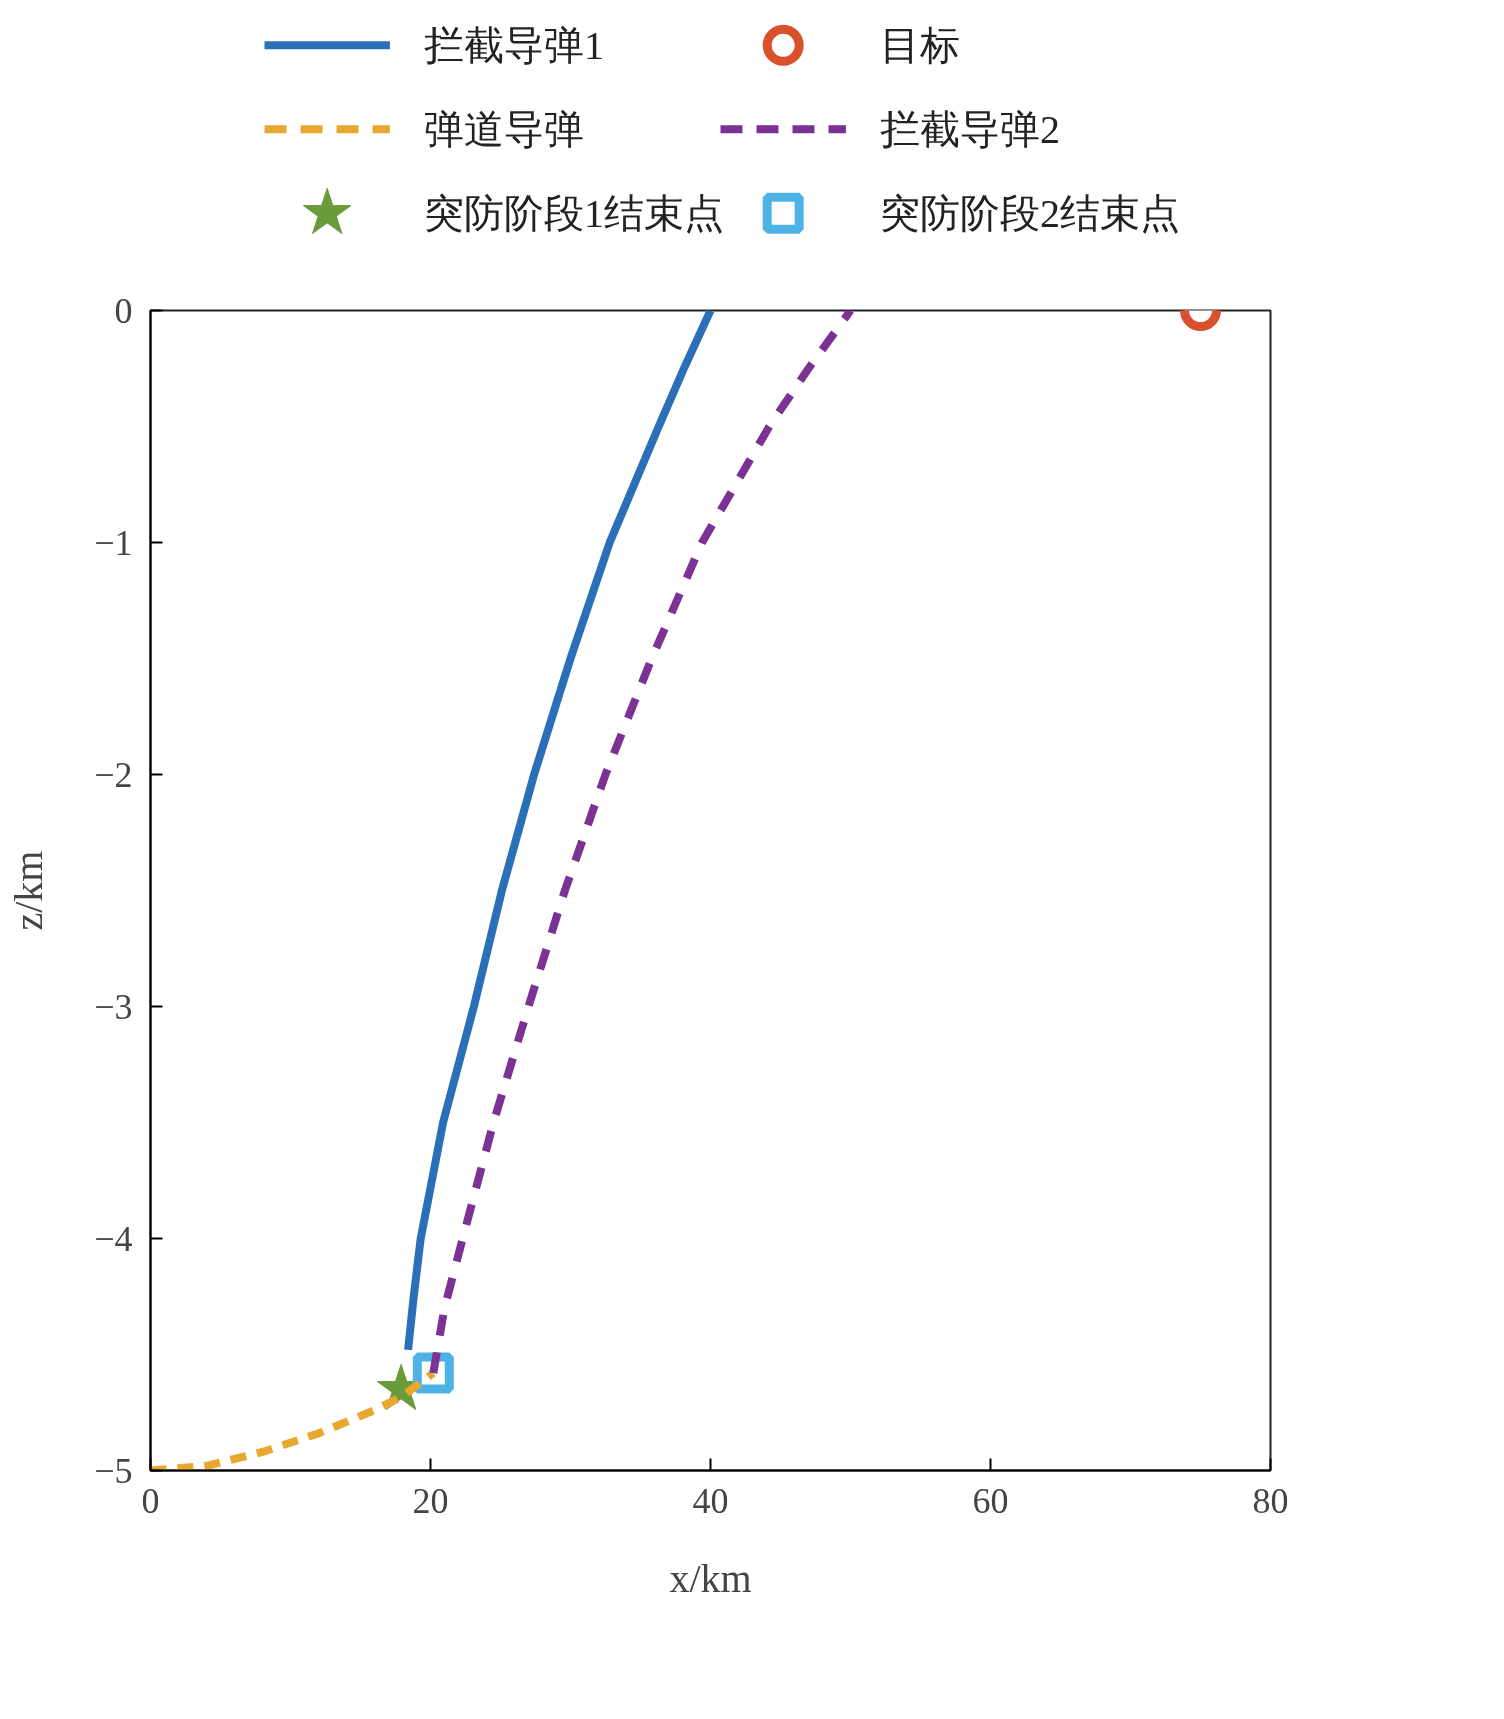  I want to click on y-tick-label: −4, so click(113, 1238).